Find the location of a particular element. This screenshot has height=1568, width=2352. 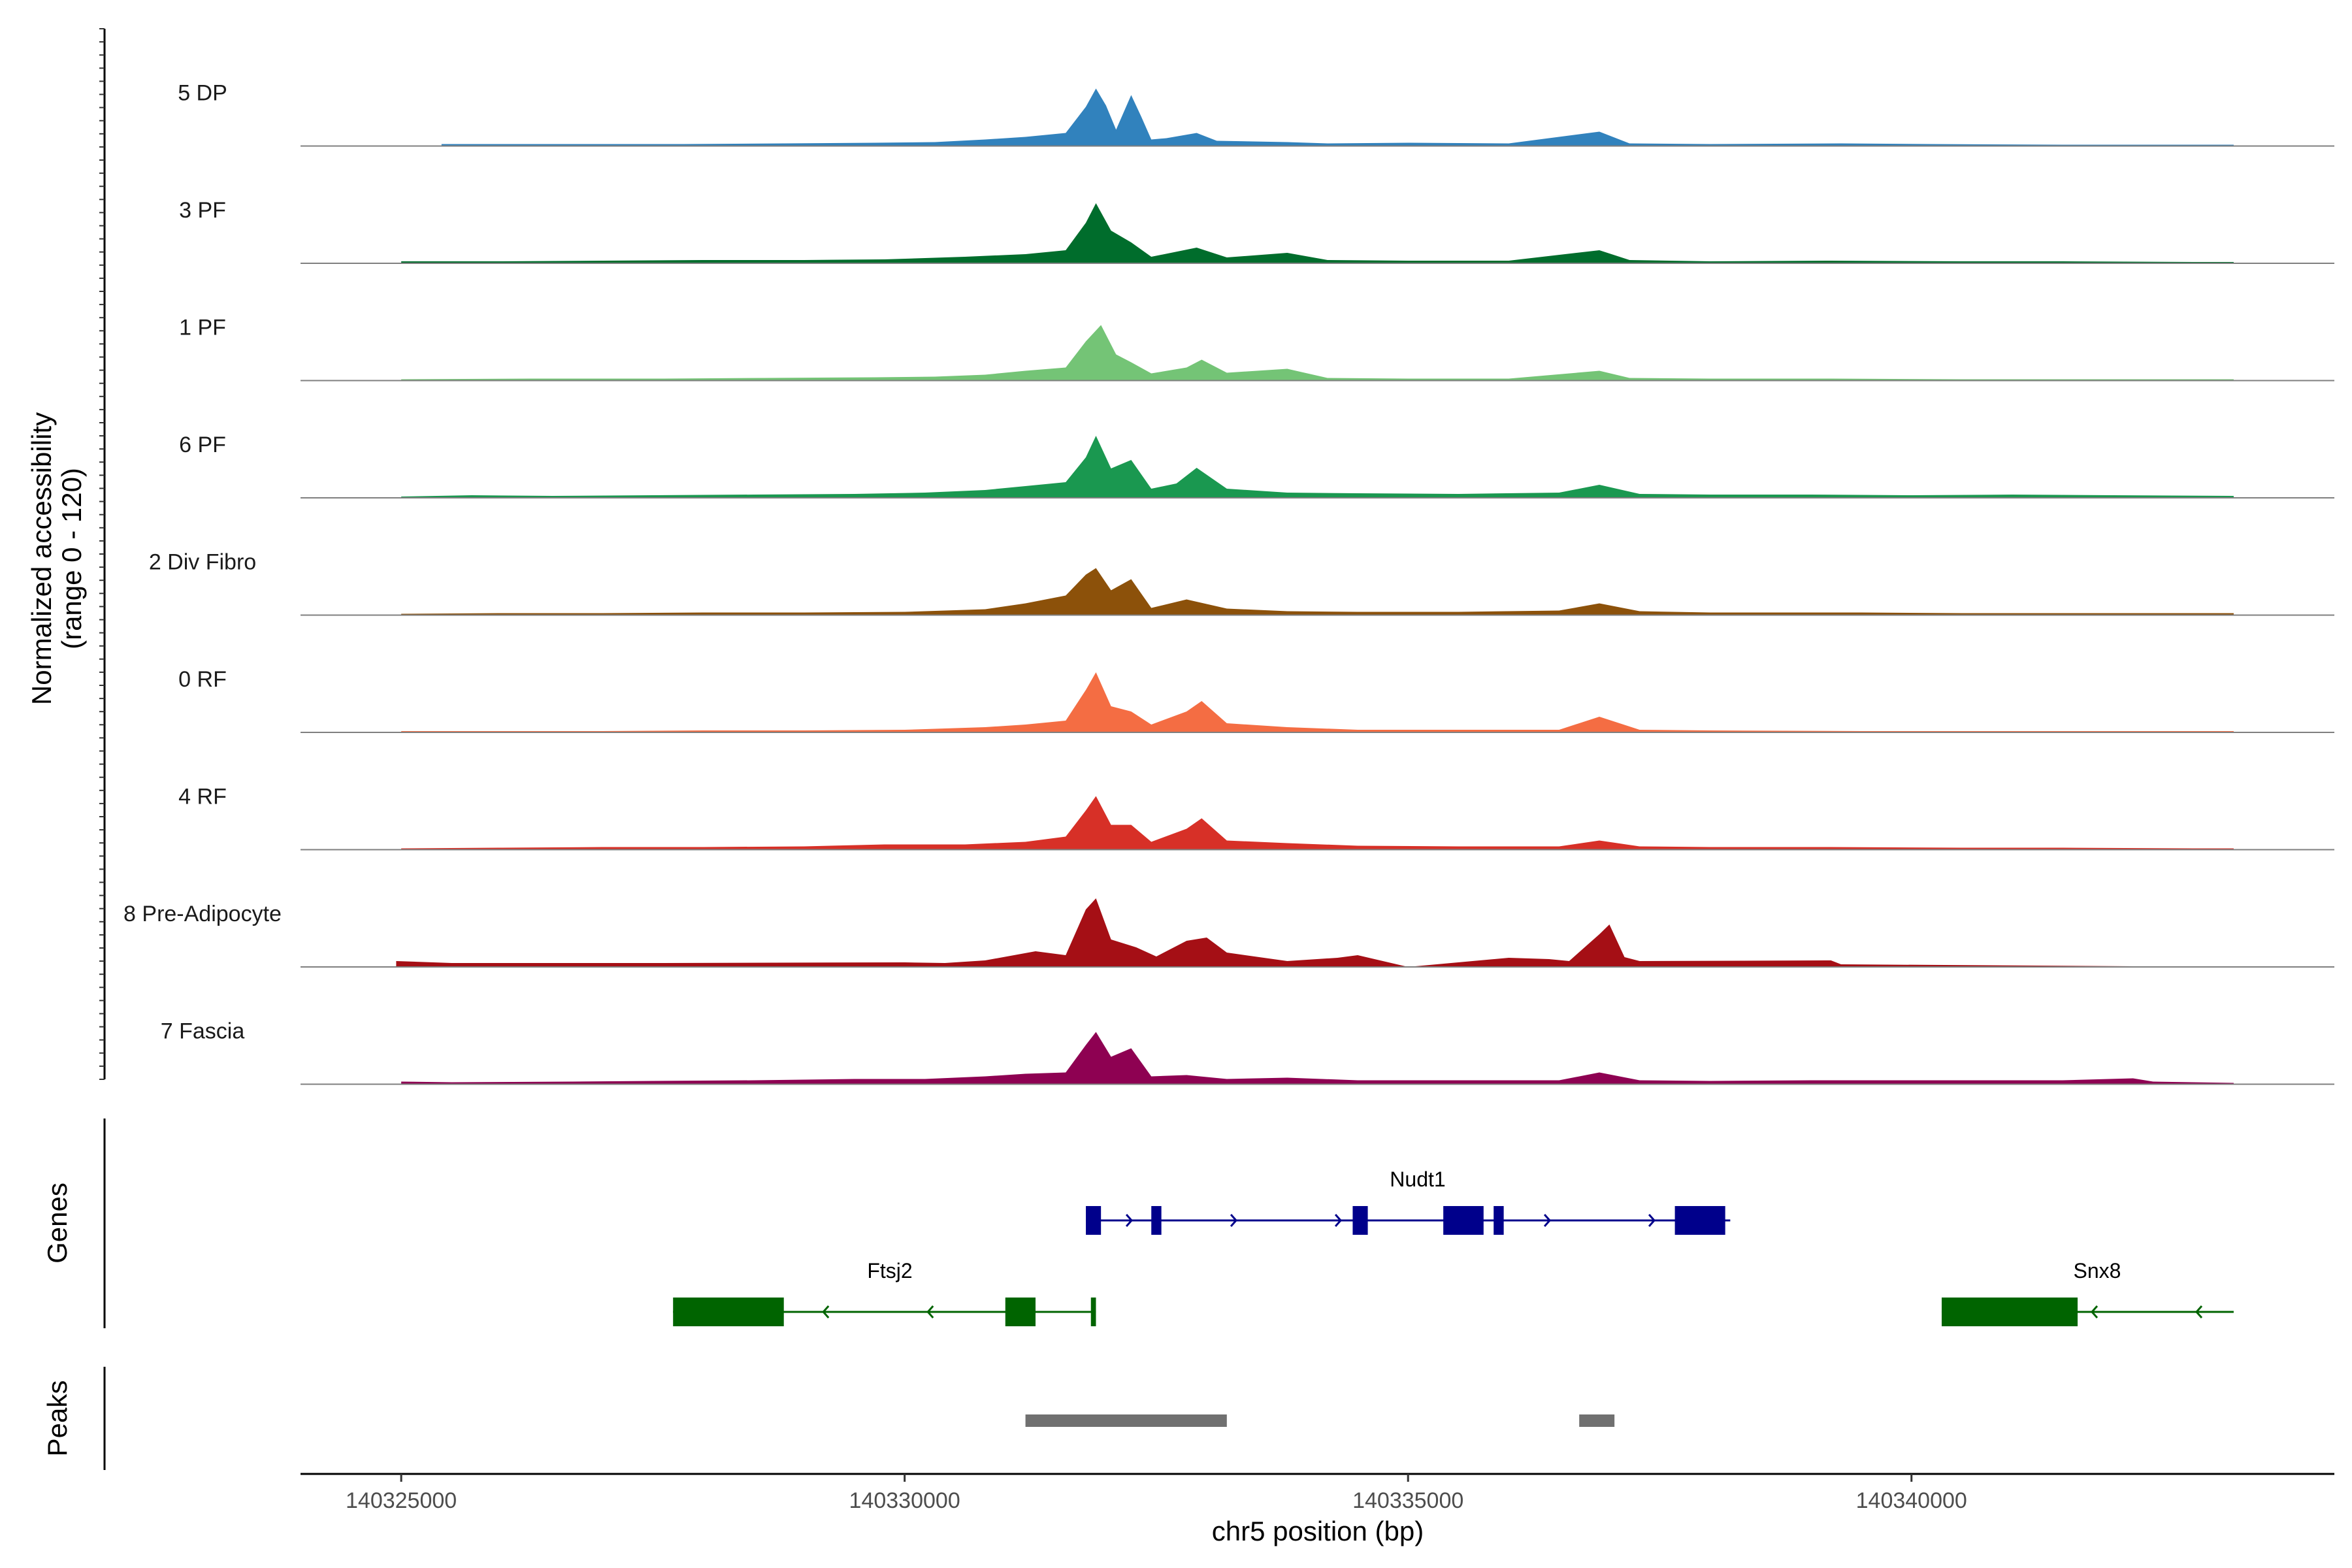

track-3-pf: 3 PF is located at coordinates (1256, 231).